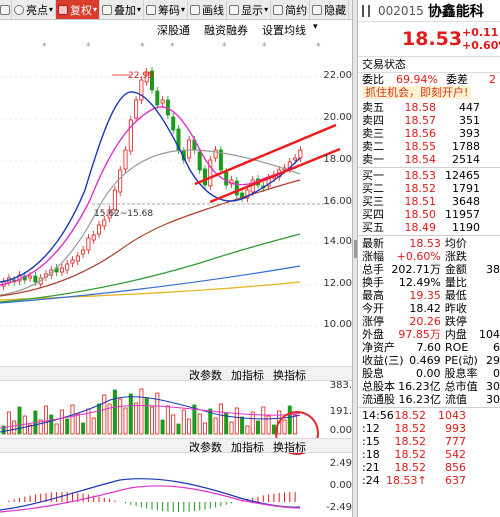  What do you see at coordinates (455, 269) in the screenshot?
I see `stat-label-2: 金额` at bounding box center [455, 269].